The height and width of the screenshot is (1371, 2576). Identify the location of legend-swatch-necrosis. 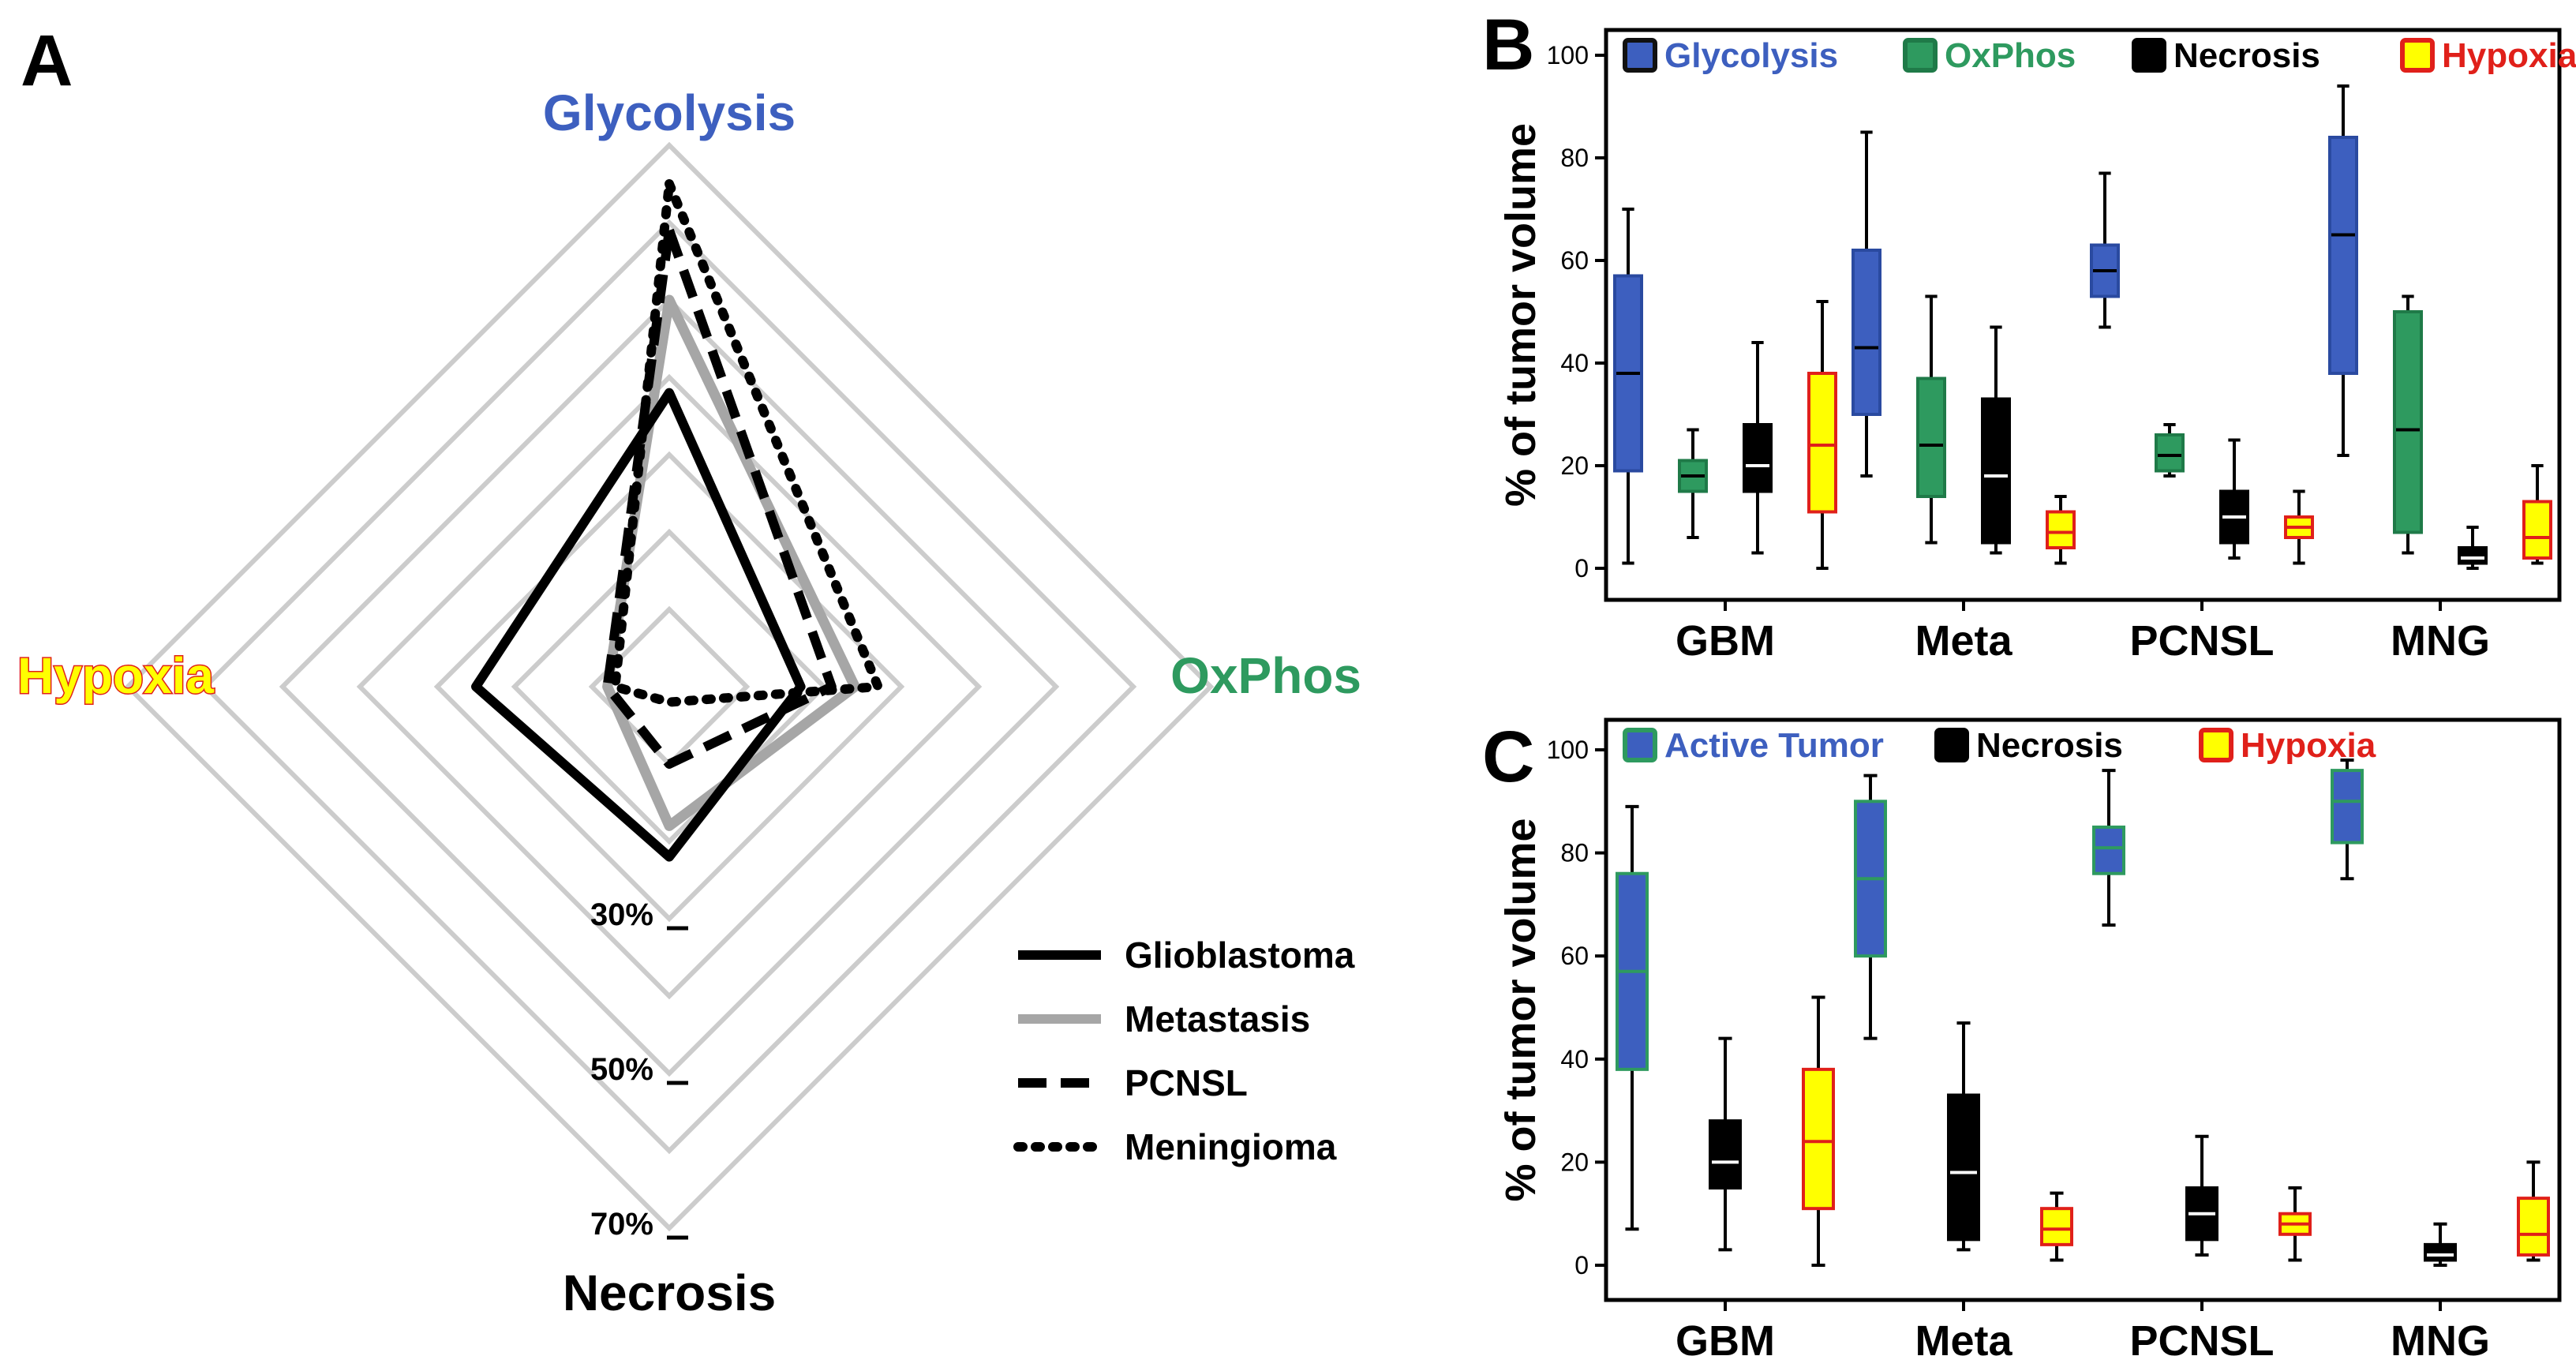
(1951, 745).